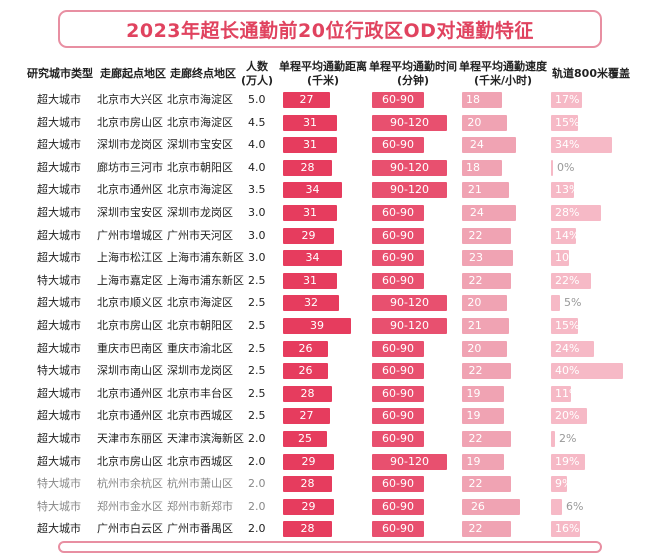 The height and width of the screenshot is (553, 660). Describe the element at coordinates (311, 303) in the screenshot. I see `distance-bar: 32` at that location.